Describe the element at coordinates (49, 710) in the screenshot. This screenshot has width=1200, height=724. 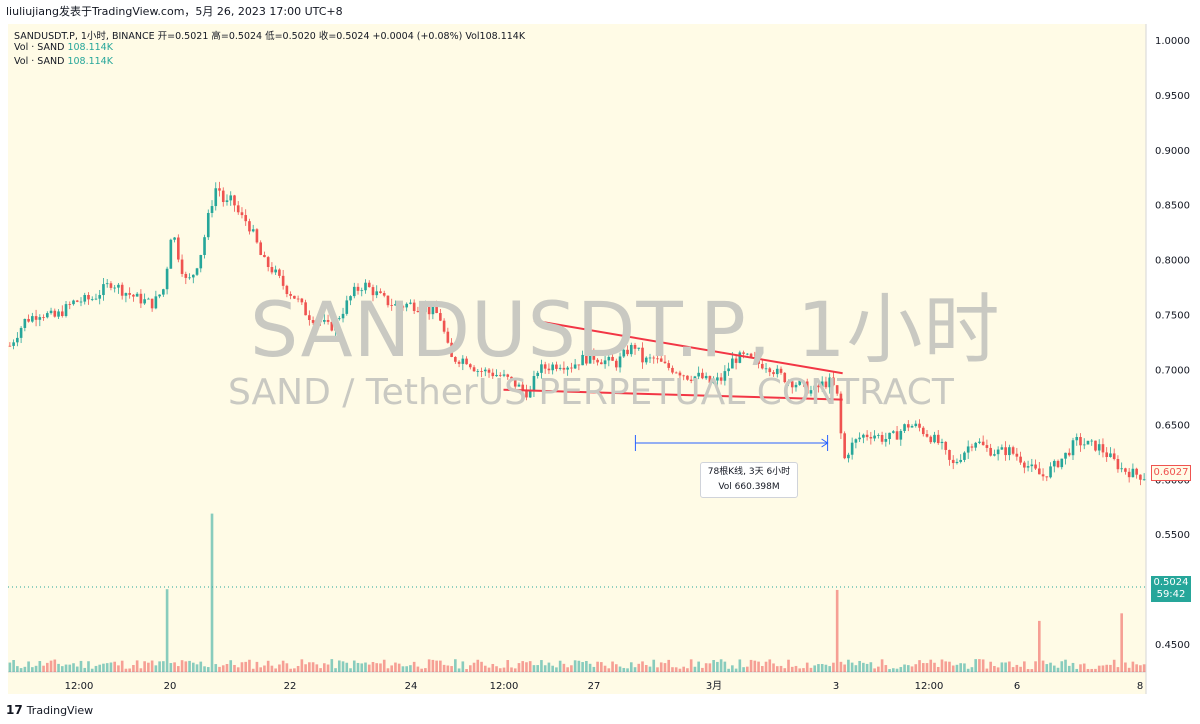
I see `tradingview-logo: 17 TradingView` at that location.